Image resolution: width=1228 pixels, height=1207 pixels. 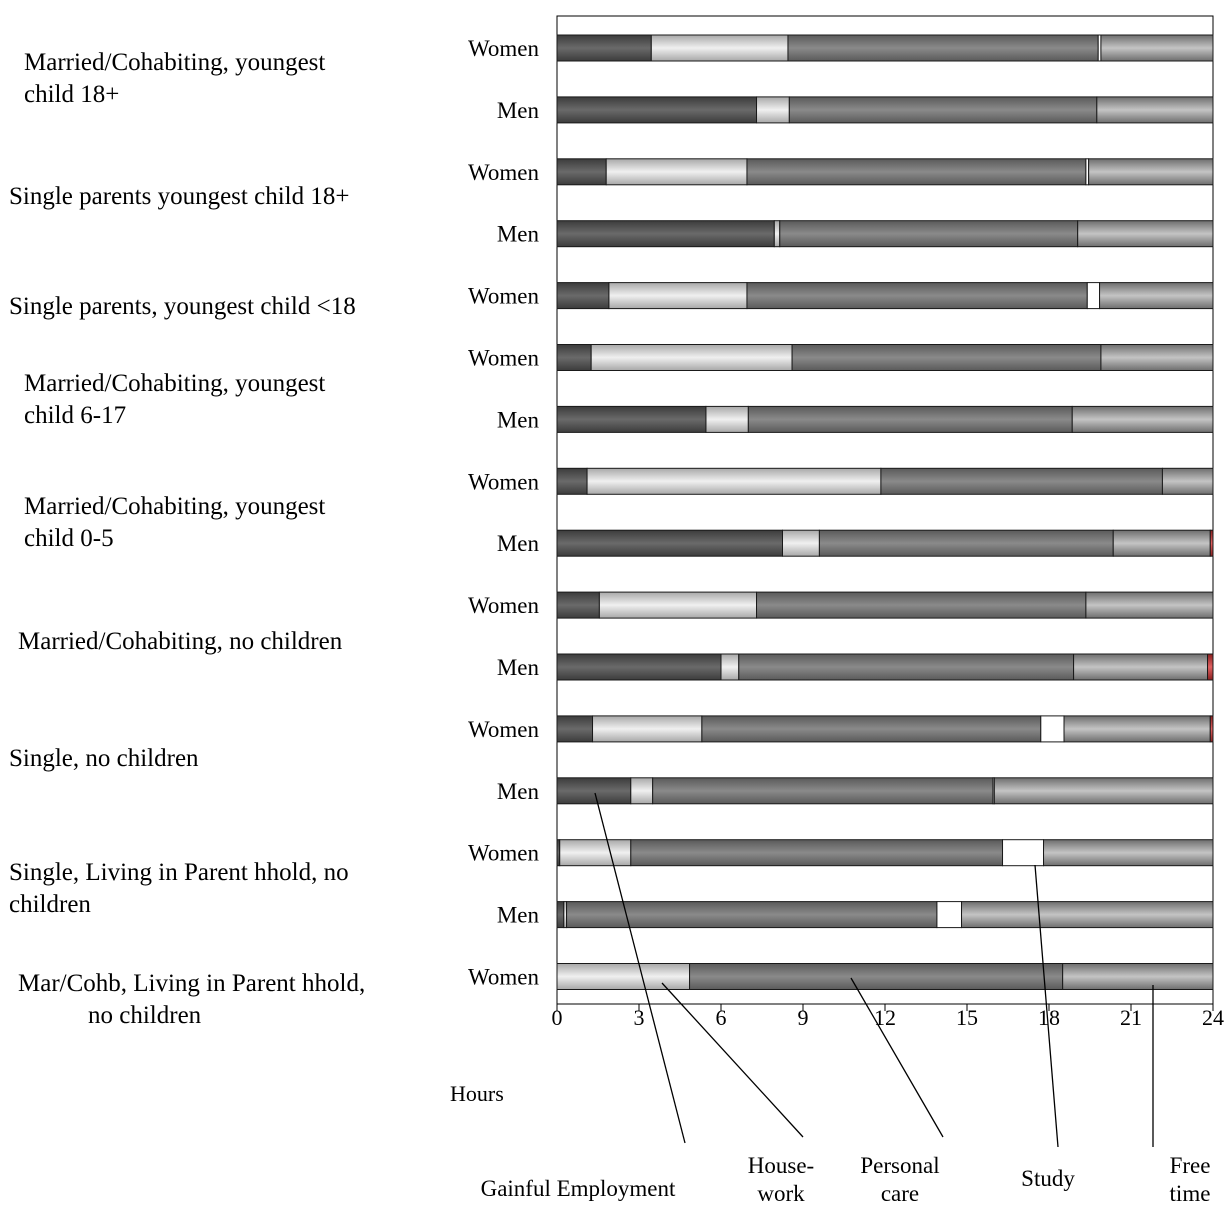 What do you see at coordinates (639, 1017) in the screenshot?
I see `x-tick-label: 3` at bounding box center [639, 1017].